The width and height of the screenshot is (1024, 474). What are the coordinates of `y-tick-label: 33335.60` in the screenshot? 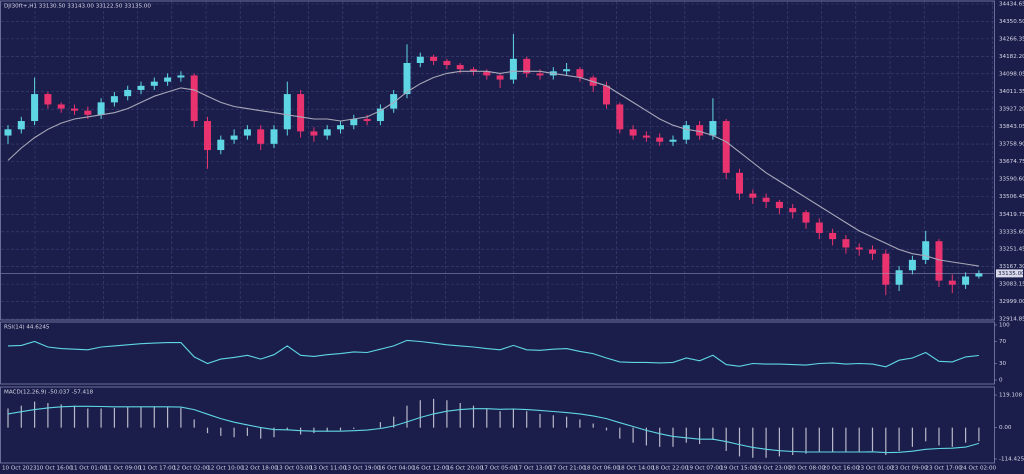 It's located at (1011, 232).